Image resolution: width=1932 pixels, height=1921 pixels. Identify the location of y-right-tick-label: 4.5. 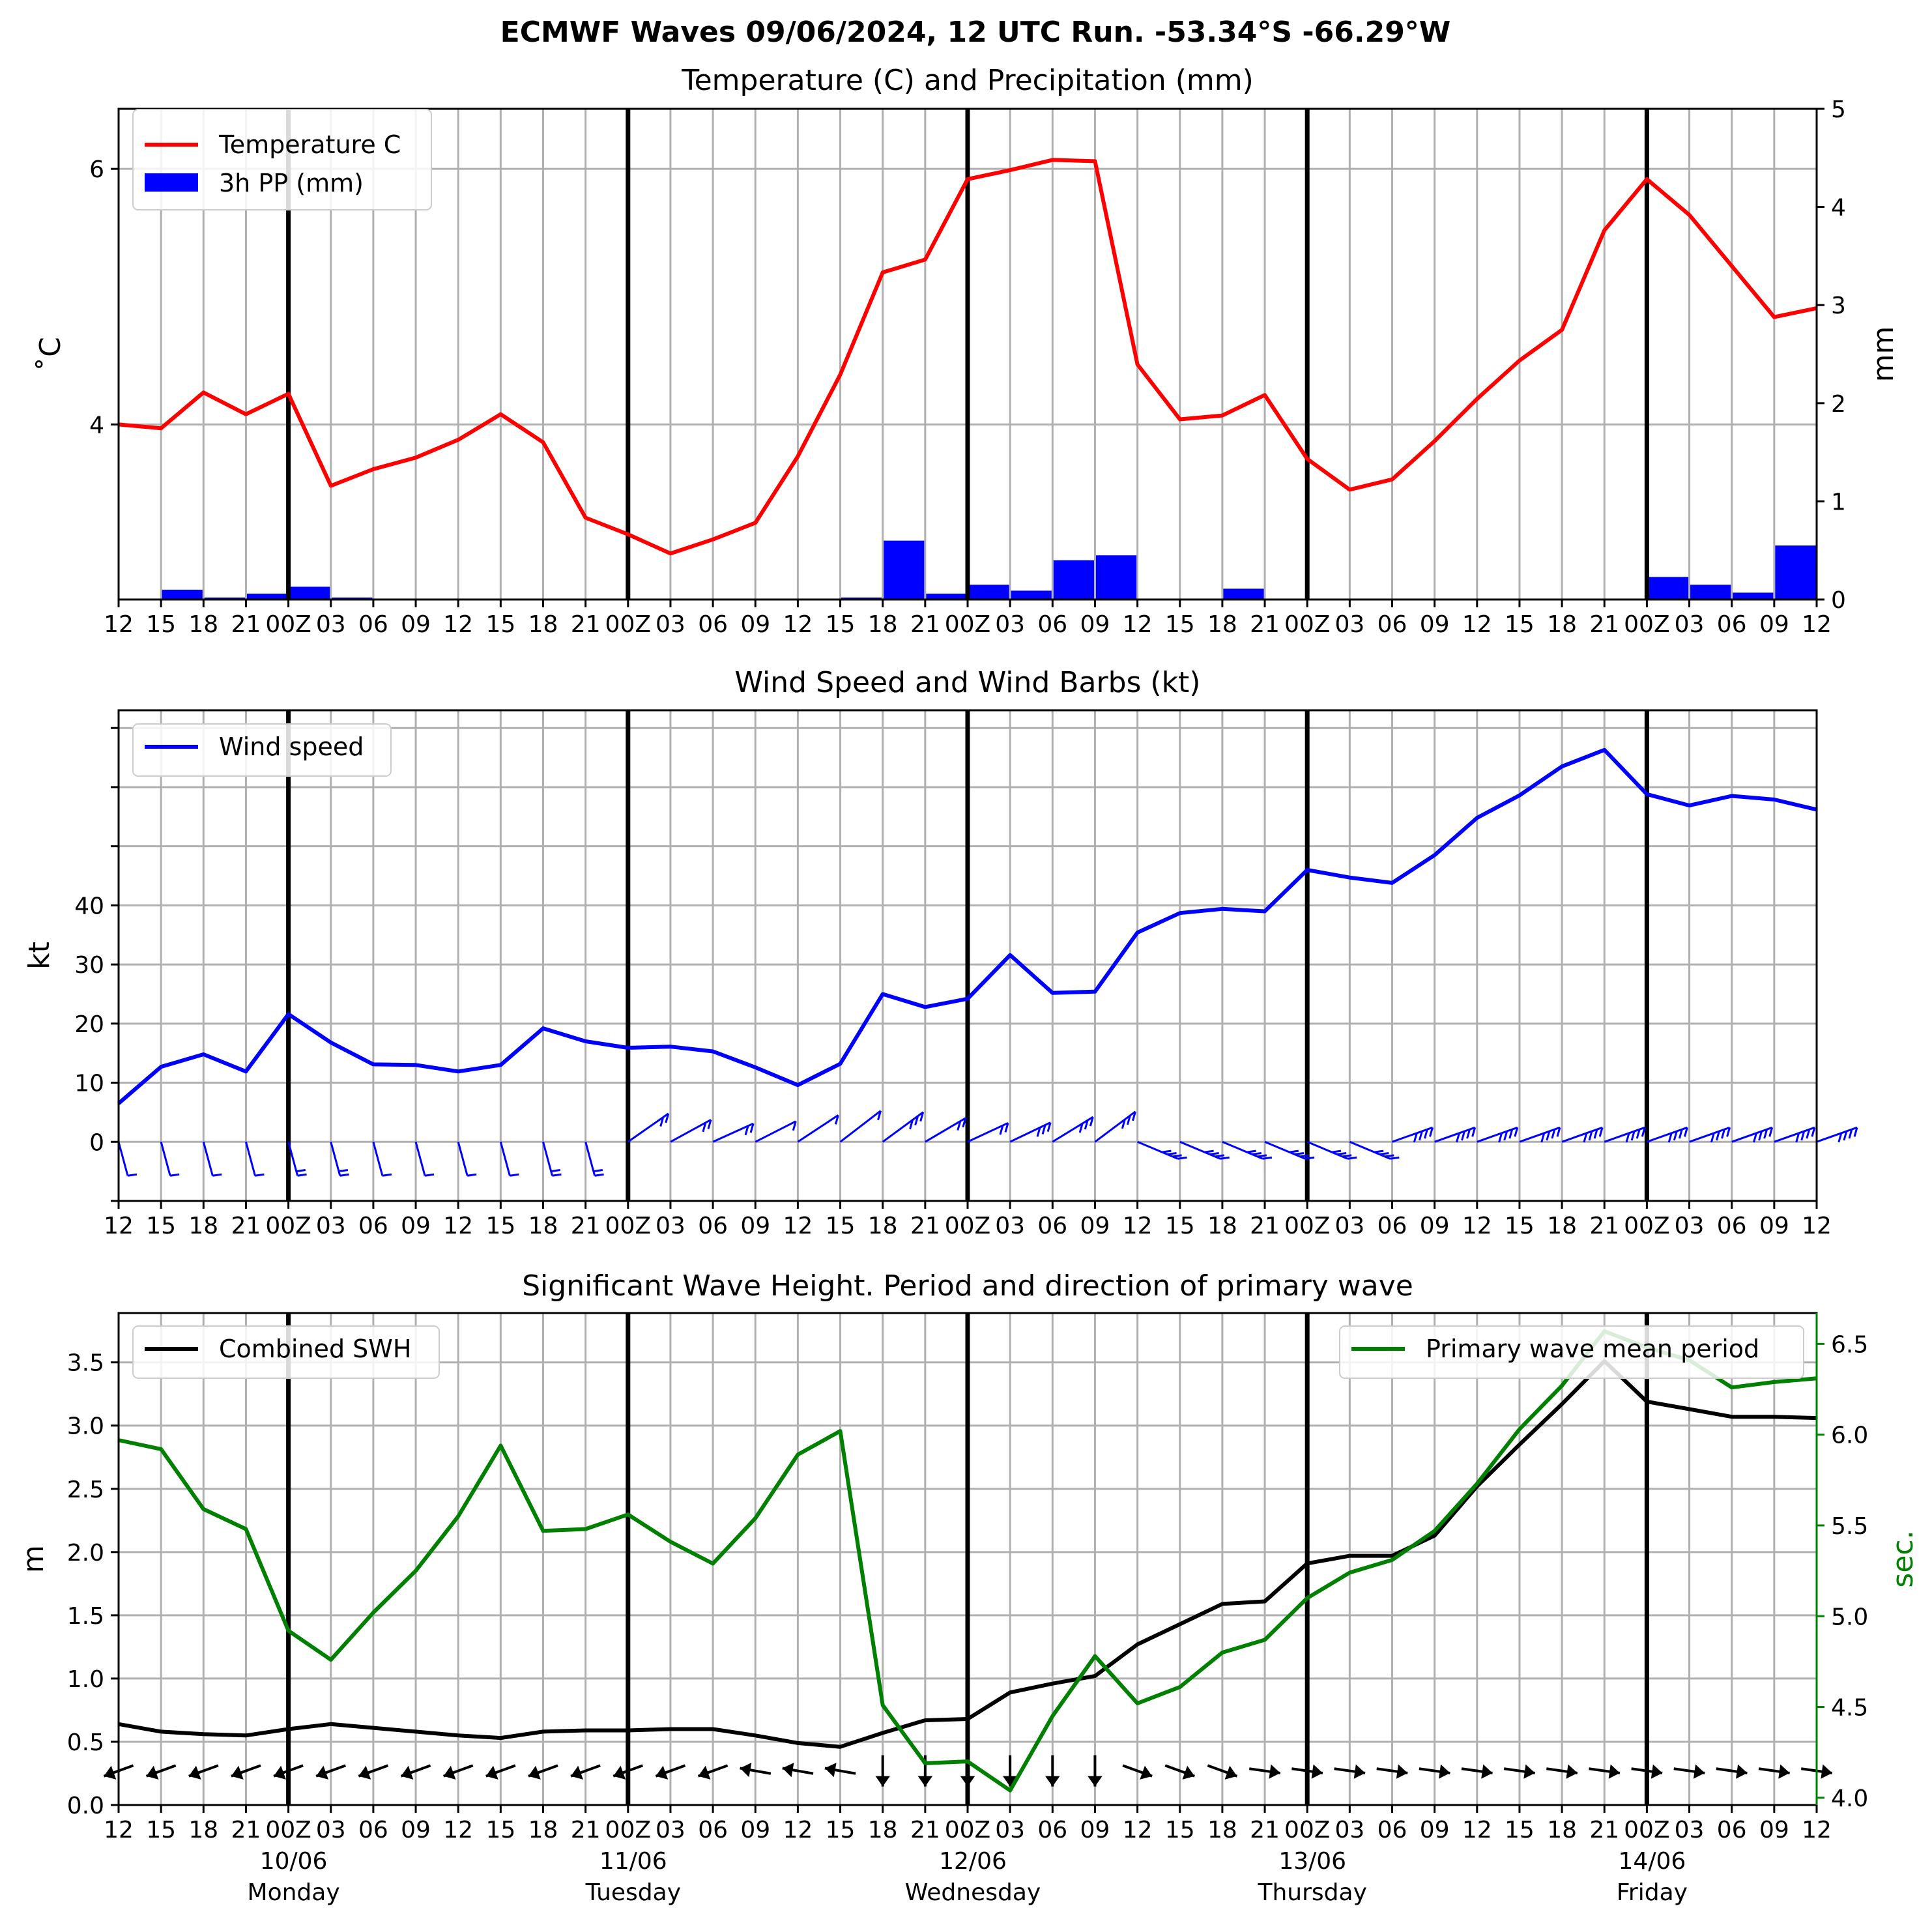
(1849, 1708).